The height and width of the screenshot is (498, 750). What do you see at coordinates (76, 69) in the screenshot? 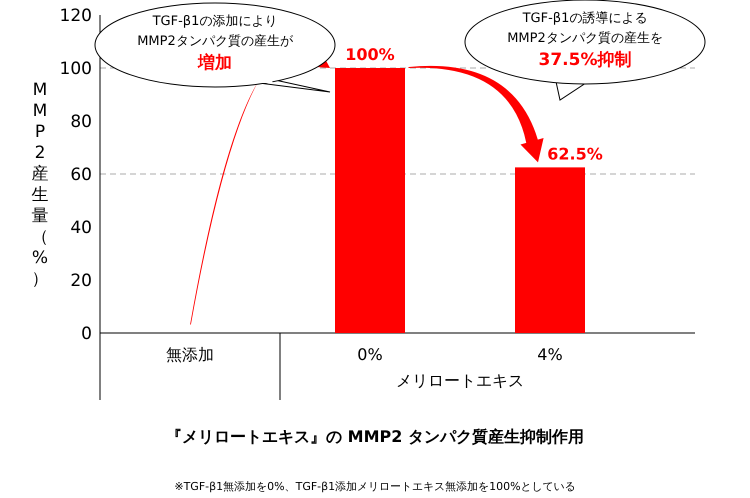
I see `y-tick-label: 100` at bounding box center [76, 69].